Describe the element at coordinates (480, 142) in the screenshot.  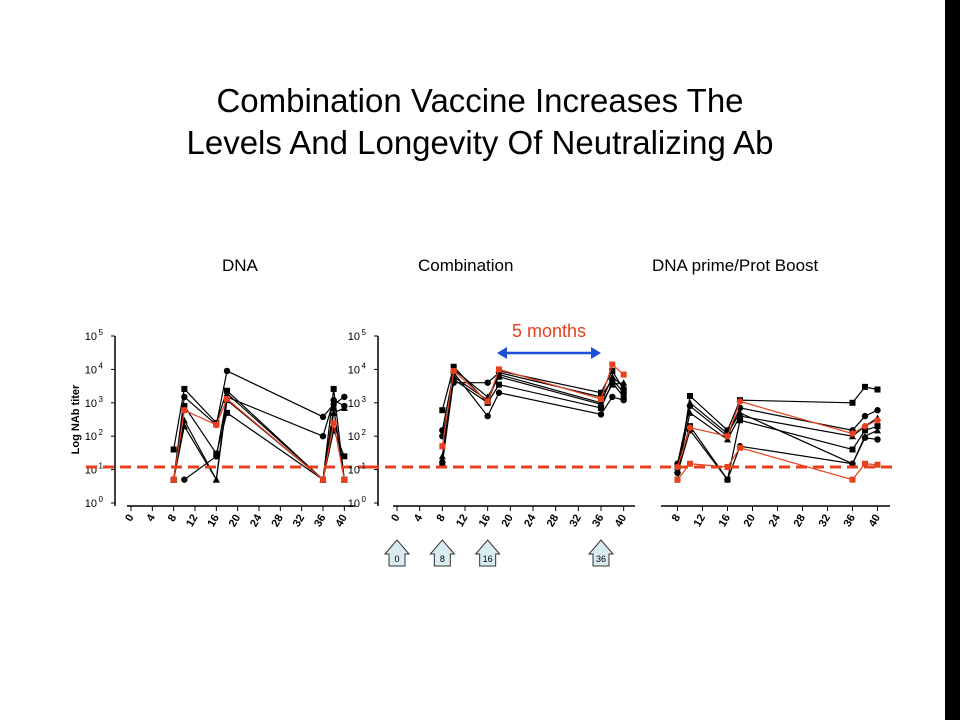
I see `slide-title-line-2: Levels And Longevity Of Neutralizing Ab` at that location.